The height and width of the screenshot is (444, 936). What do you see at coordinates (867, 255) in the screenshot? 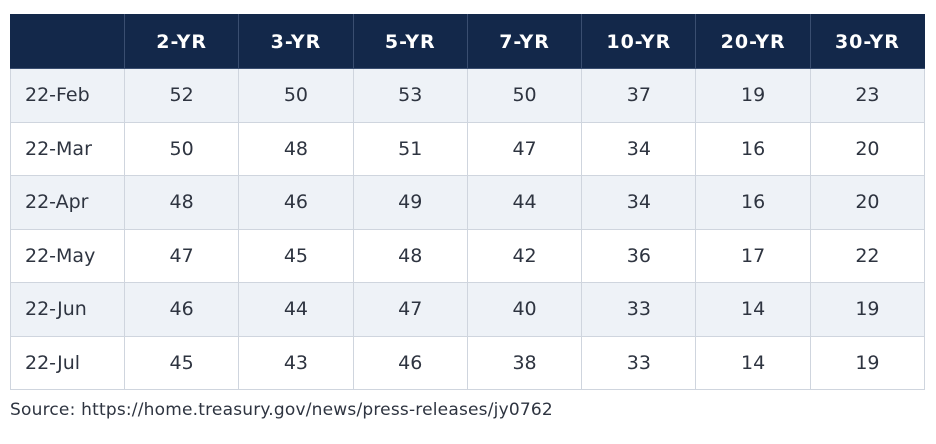
I see `table-cell: 22` at bounding box center [867, 255].